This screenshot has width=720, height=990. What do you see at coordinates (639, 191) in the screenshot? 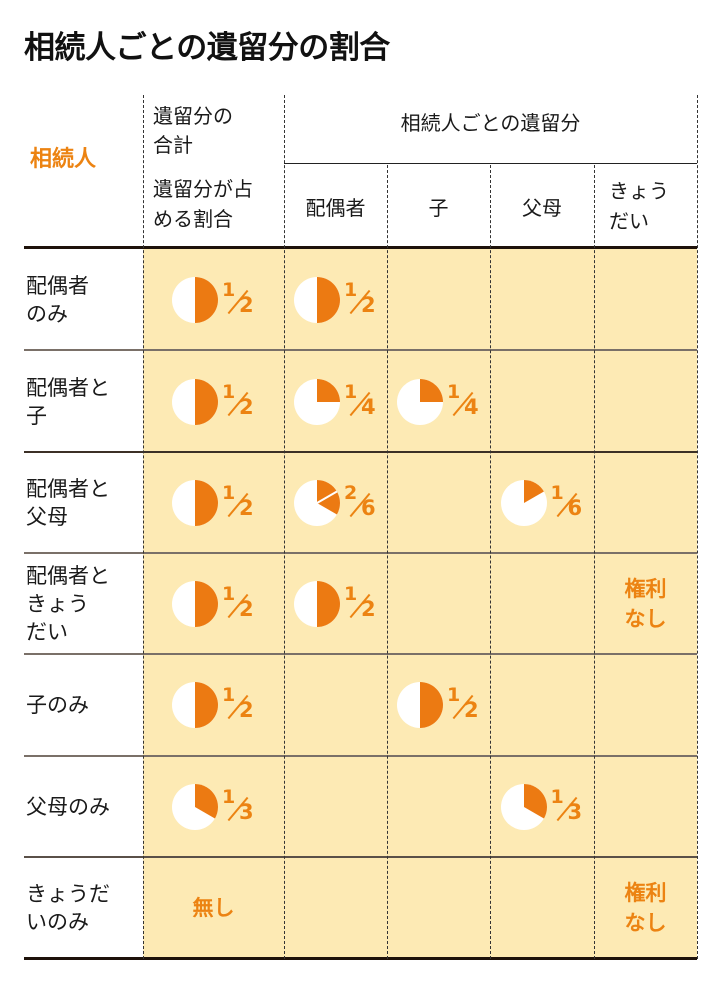
I see `header-col-siblings-line1: きょう` at bounding box center [639, 191].